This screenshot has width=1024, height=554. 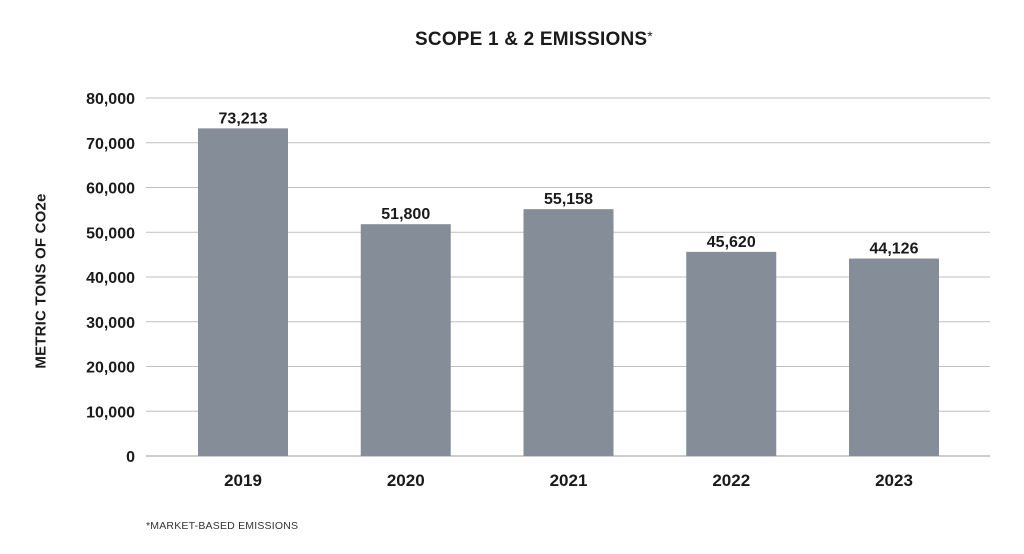 I want to click on y-tick-label: 80,000, so click(x=110, y=99).